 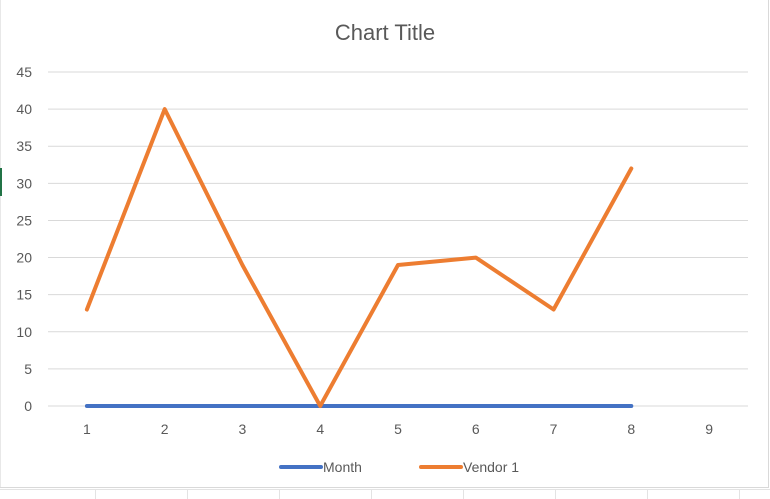 What do you see at coordinates (709, 429) in the screenshot?
I see `x-tick-label: 9` at bounding box center [709, 429].